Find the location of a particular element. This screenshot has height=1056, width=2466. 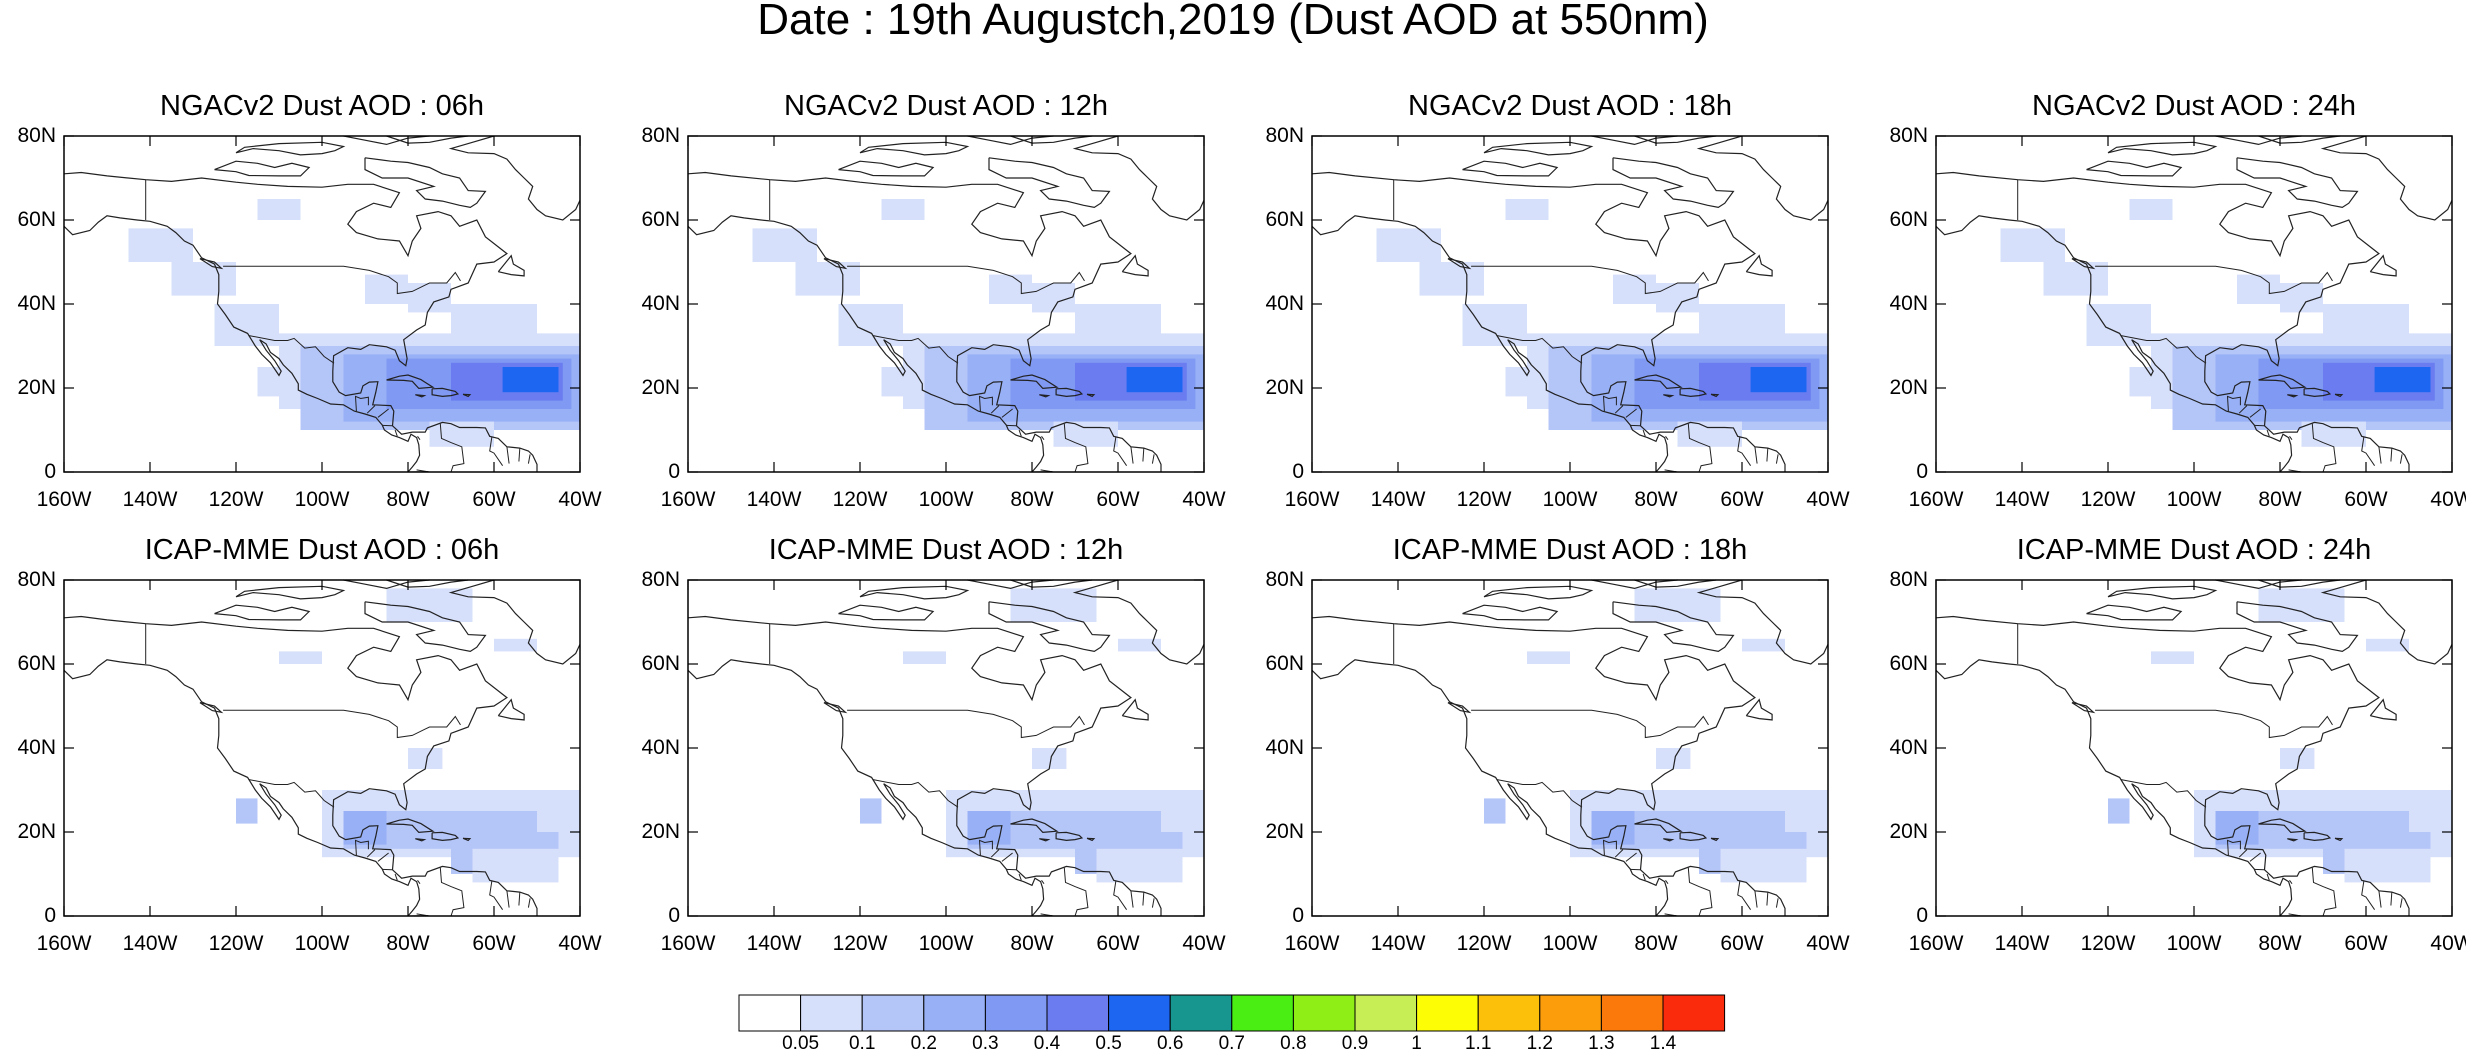

panel-title: ICAP-MME Dust AOD : 12h is located at coordinates (946, 550).